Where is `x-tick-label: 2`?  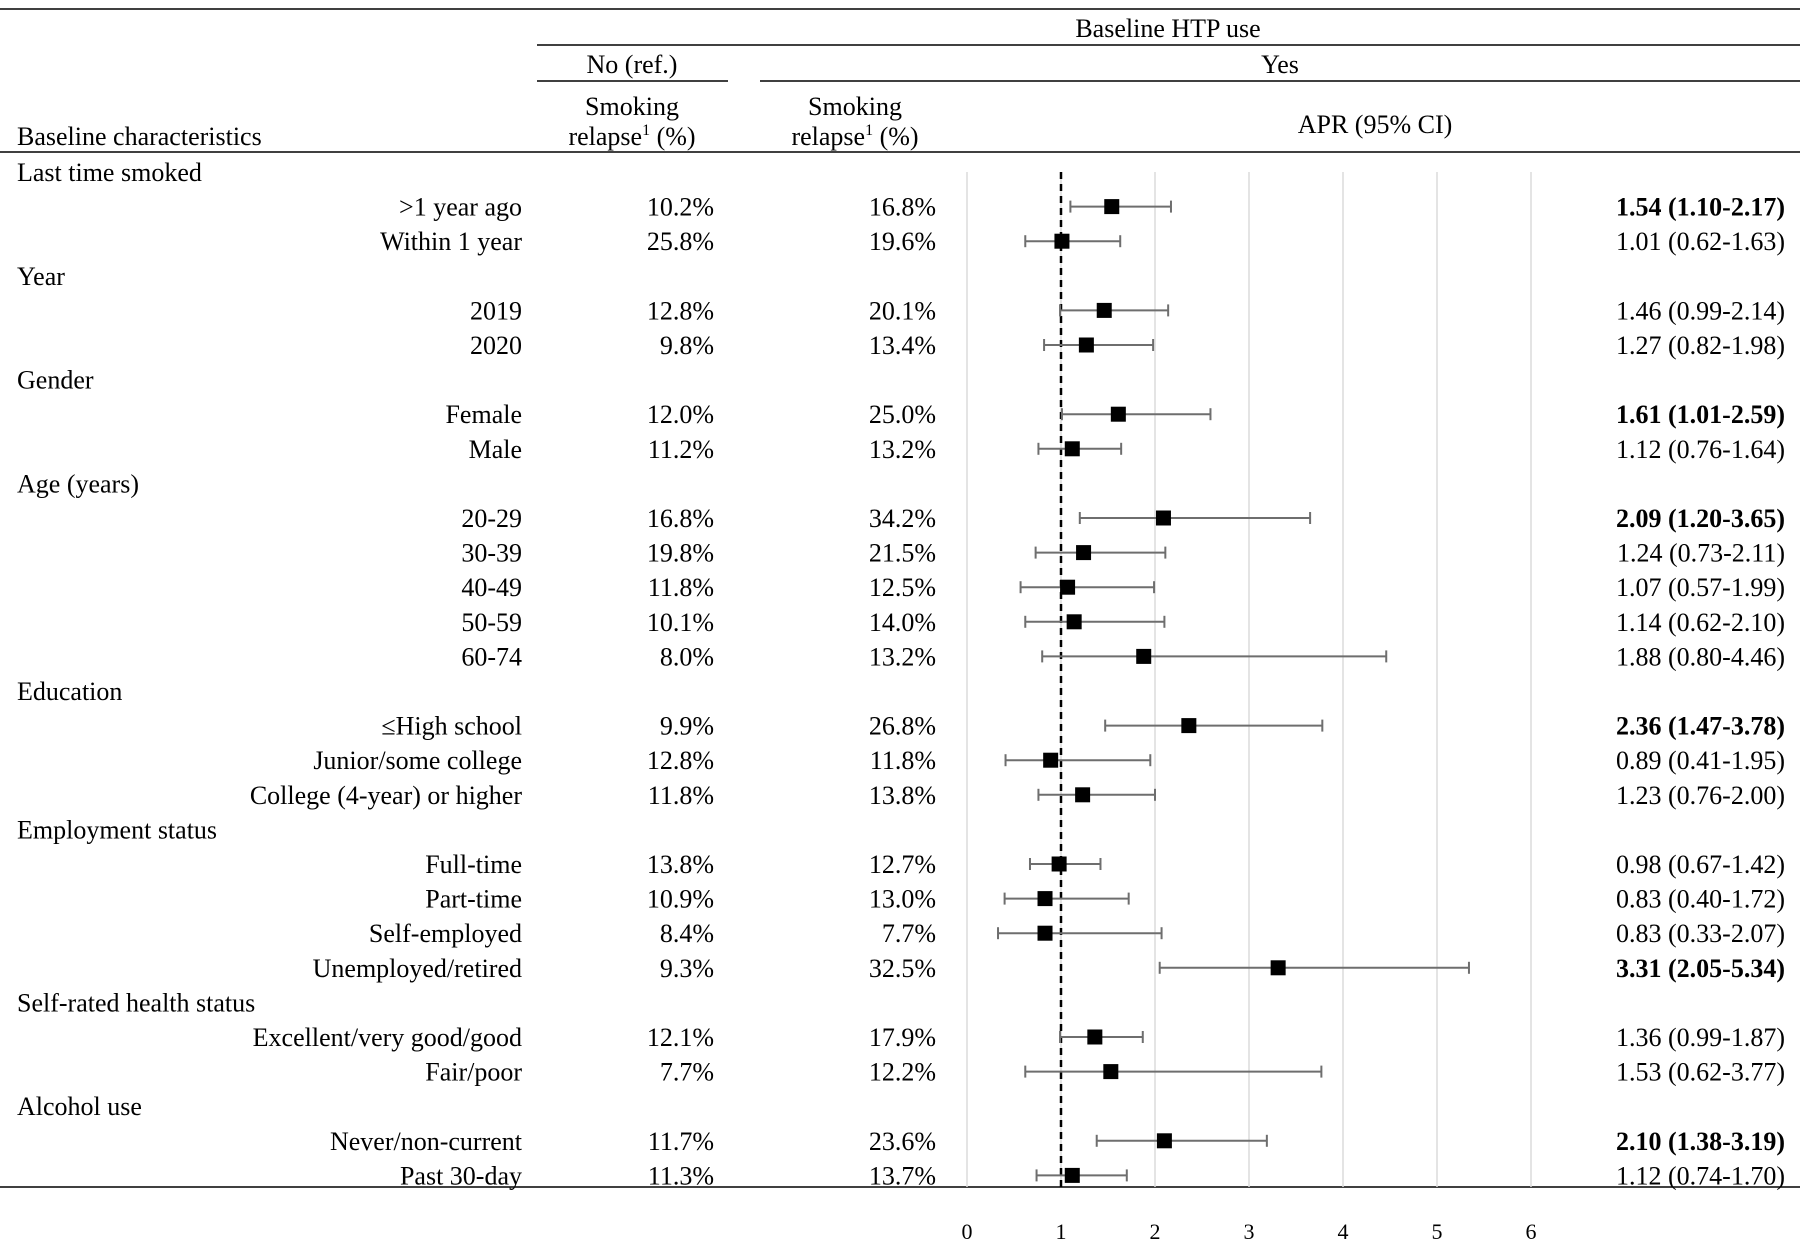
x-tick-label: 2 is located at coordinates (1155, 1231).